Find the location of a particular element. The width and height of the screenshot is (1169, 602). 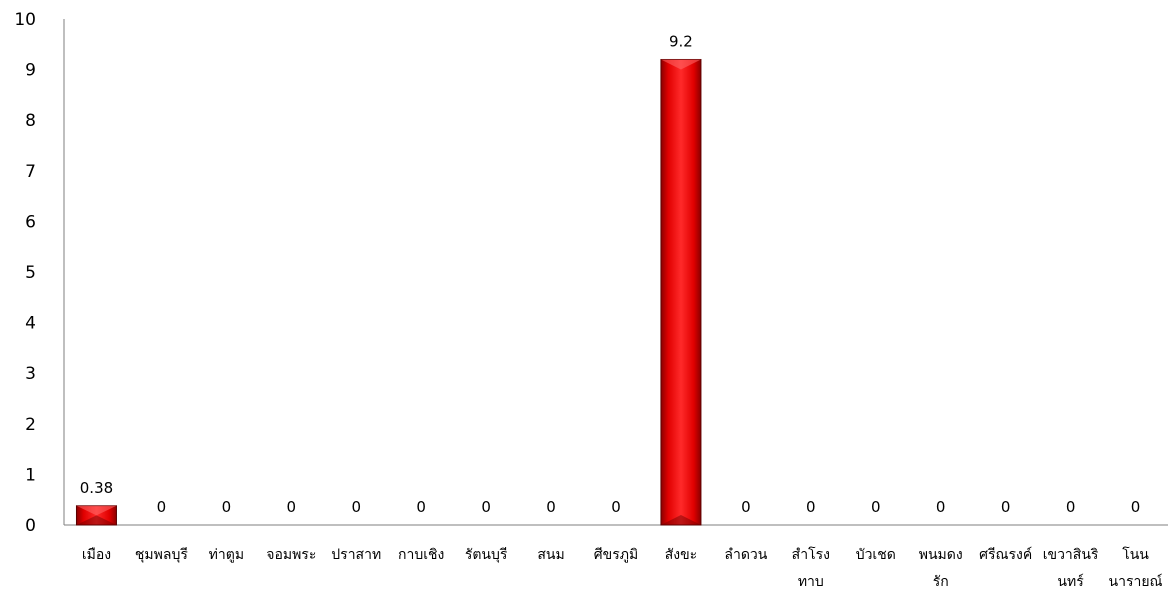

x-tick-label: สังขะ is located at coordinates (681, 555).